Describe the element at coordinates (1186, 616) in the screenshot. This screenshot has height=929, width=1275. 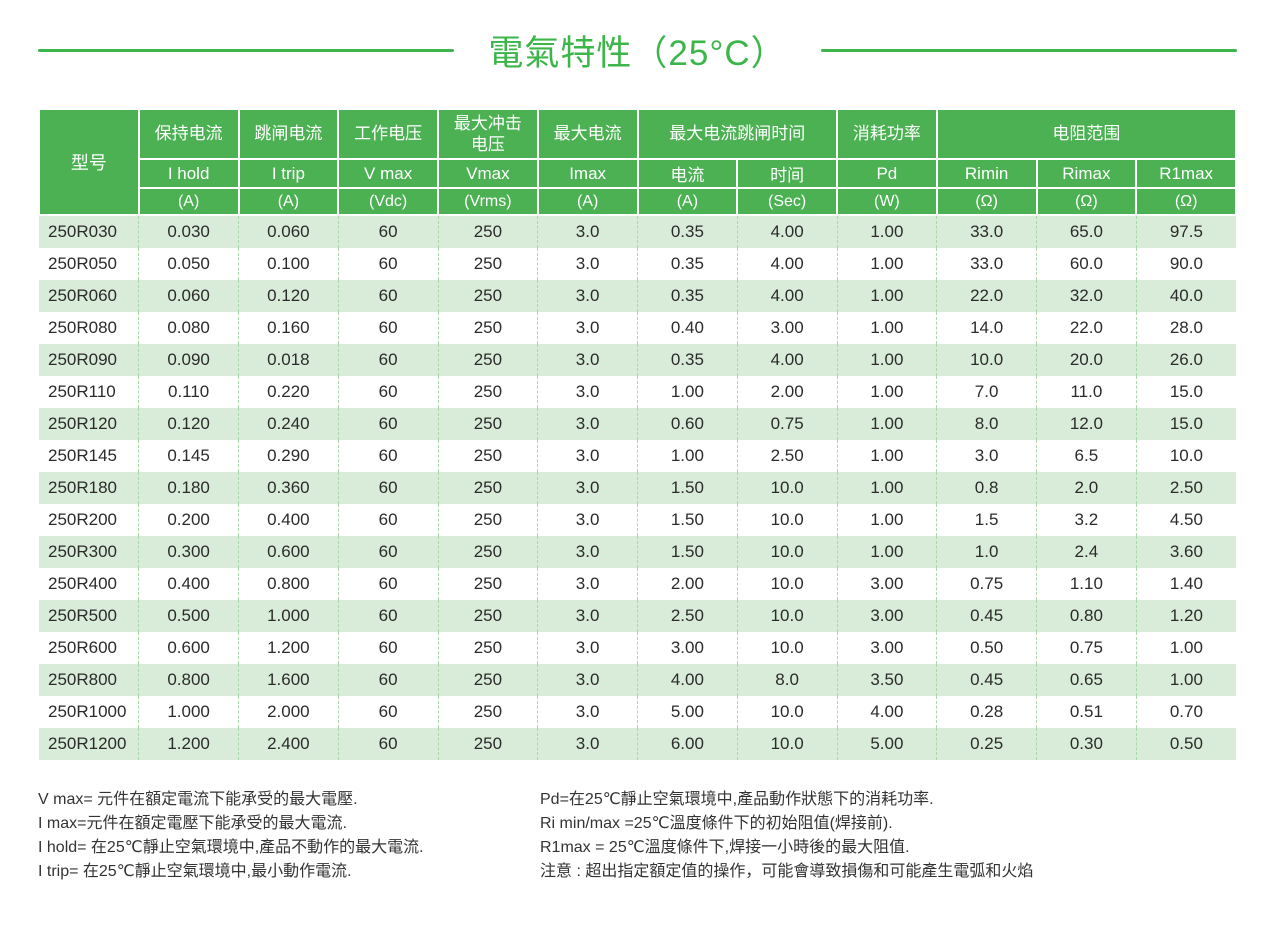
I see `value-cell: 1.20` at that location.